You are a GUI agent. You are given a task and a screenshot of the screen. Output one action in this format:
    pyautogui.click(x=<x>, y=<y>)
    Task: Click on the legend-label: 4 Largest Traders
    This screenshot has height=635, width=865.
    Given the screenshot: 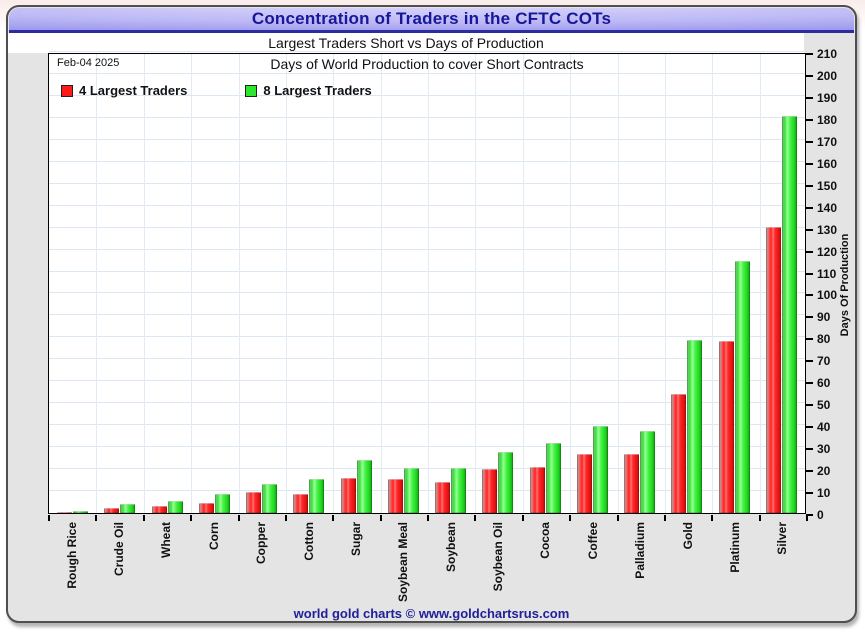 What is the action you would take?
    pyautogui.click(x=133, y=90)
    